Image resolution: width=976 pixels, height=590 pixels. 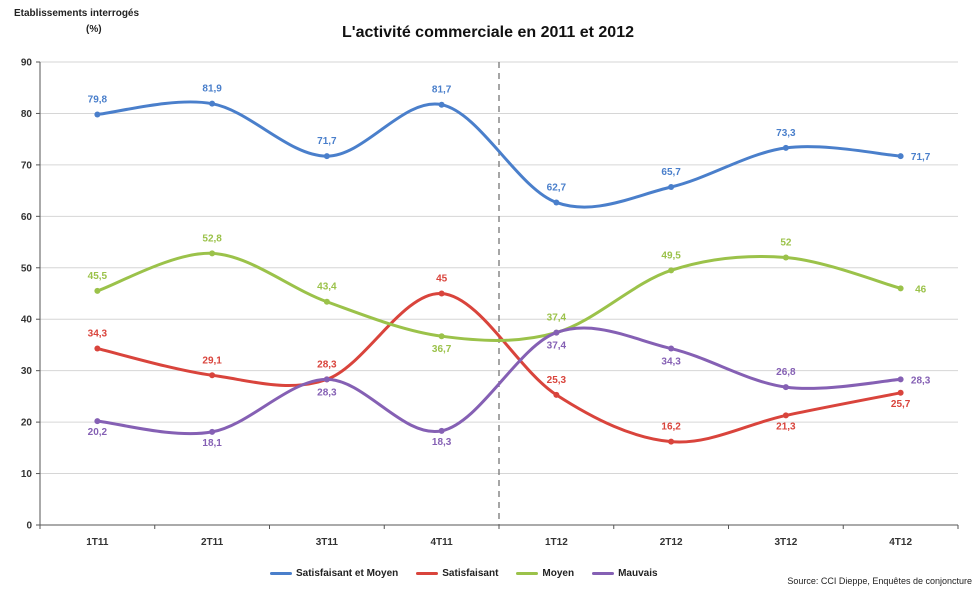 I want to click on x-tick-label: 4T11, so click(x=442, y=542).